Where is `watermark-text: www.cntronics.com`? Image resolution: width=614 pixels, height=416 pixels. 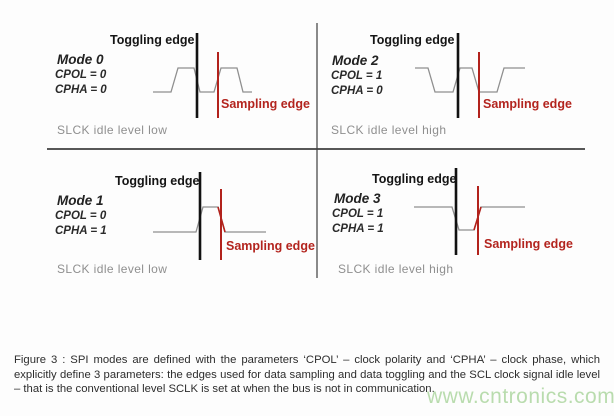
watermark-text: www.cntronics.com is located at coordinates (520, 396).